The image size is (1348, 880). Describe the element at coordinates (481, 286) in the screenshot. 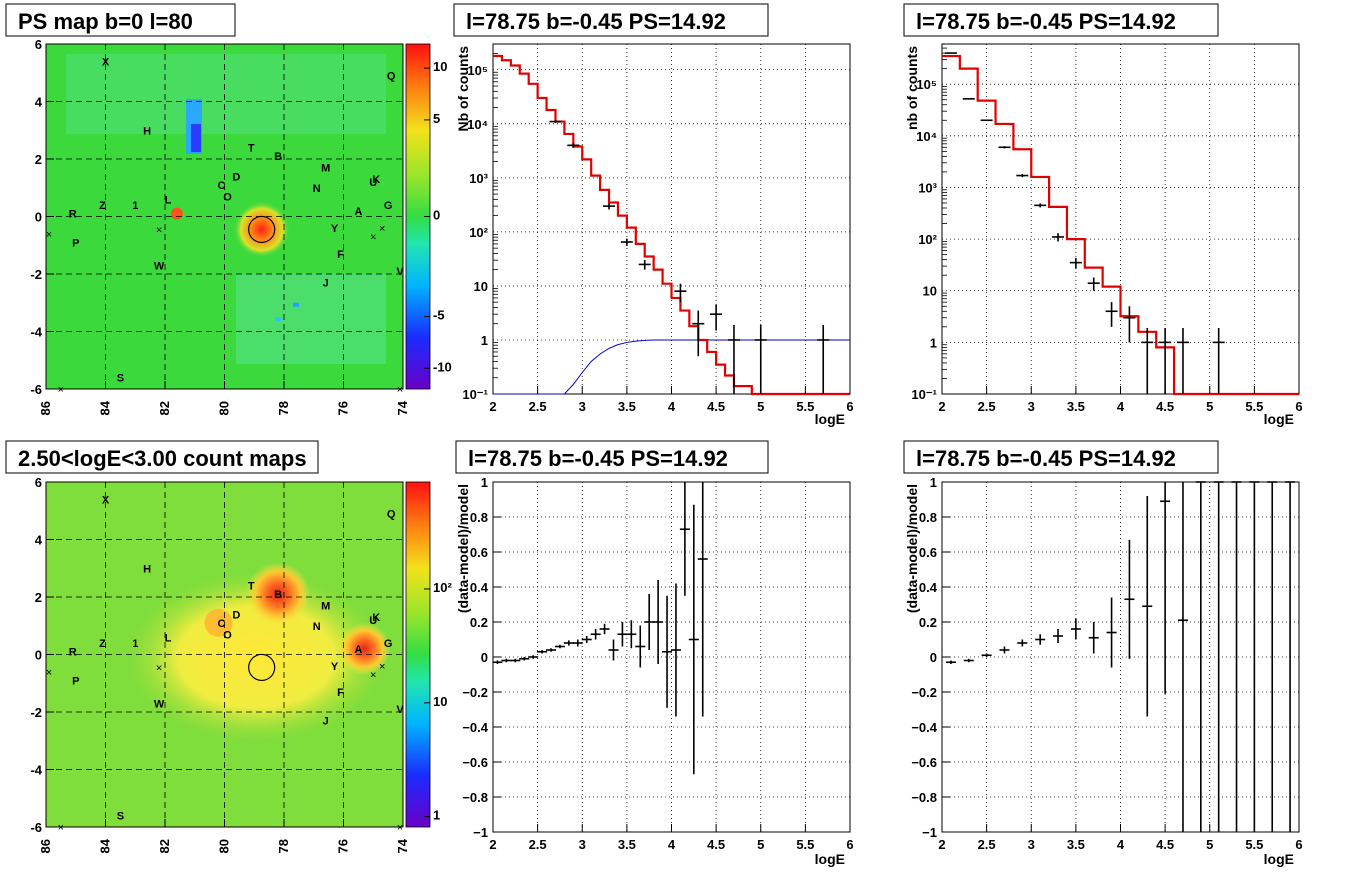

I see `y-tick-label: 10` at that location.